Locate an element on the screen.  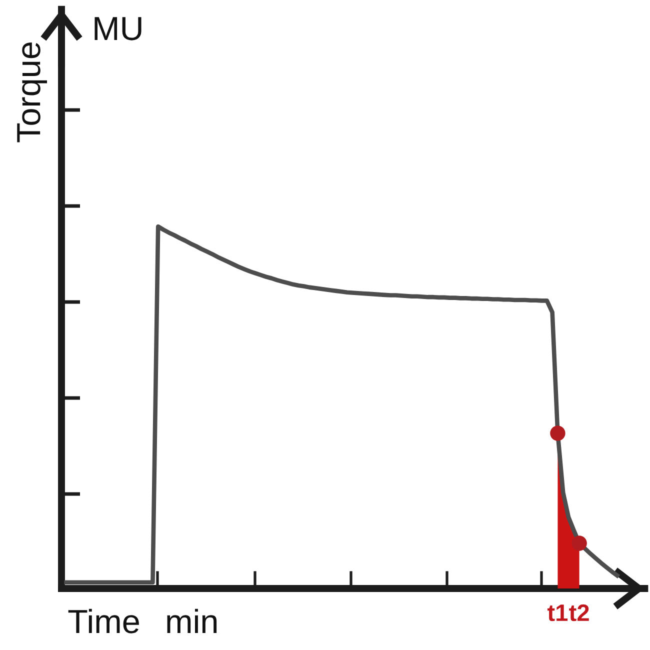
x-axis-title: Time is located at coordinates (103, 621).